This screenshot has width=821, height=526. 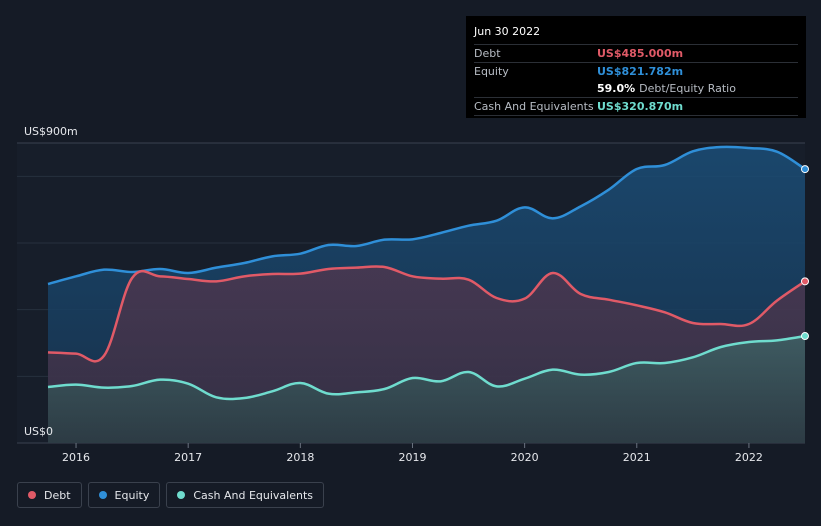 I want to click on legend-cash-label: Cash And Equivalents, so click(x=253, y=495).